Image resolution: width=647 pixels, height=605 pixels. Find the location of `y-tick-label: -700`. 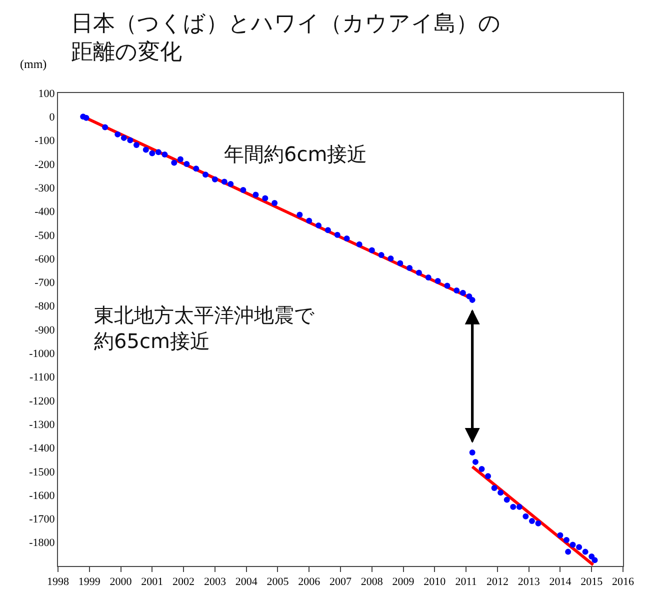

y-tick-label: -700 is located at coordinates (45, 283).